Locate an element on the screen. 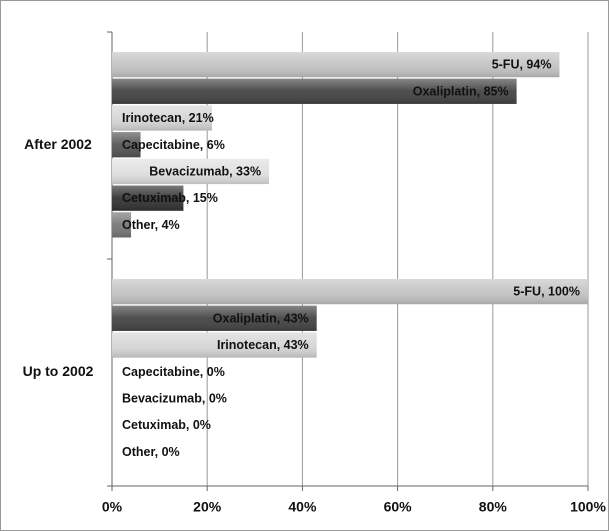  category-label: Up to 2002 is located at coordinates (58, 371).